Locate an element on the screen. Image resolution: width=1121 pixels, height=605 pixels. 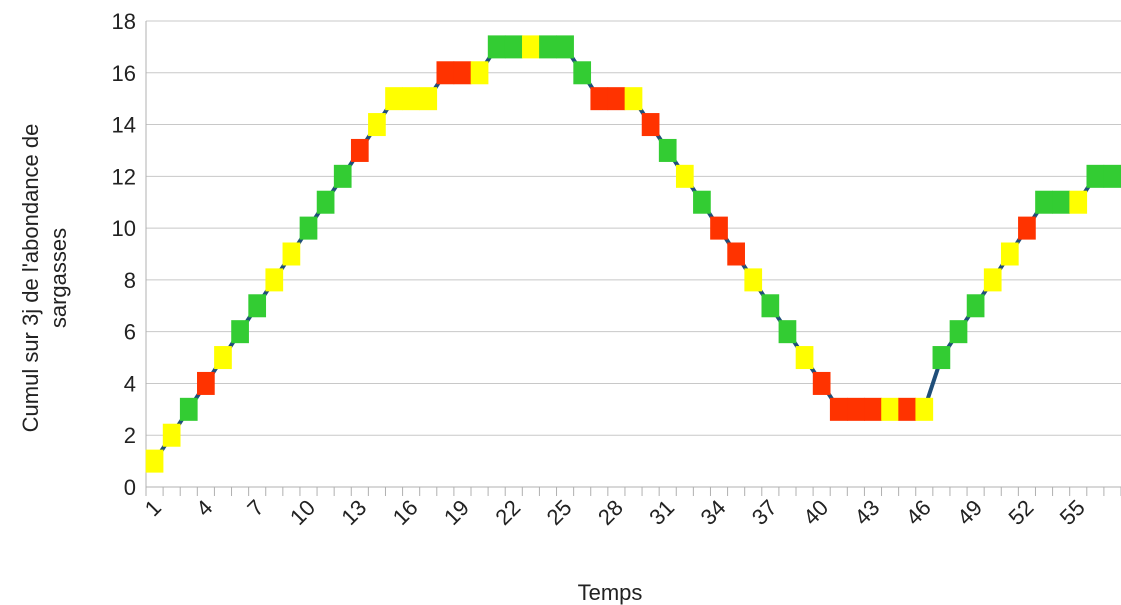
x-tick-label: 31 is located at coordinates (661, 512).